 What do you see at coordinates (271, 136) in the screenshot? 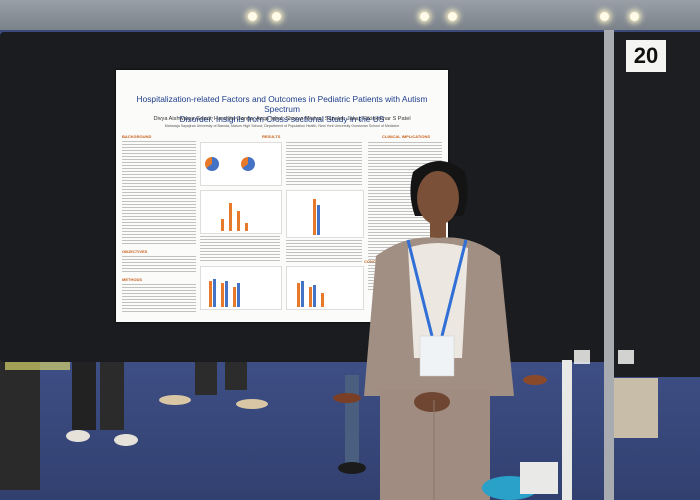
I see `section-results: RESULTS` at bounding box center [271, 136].